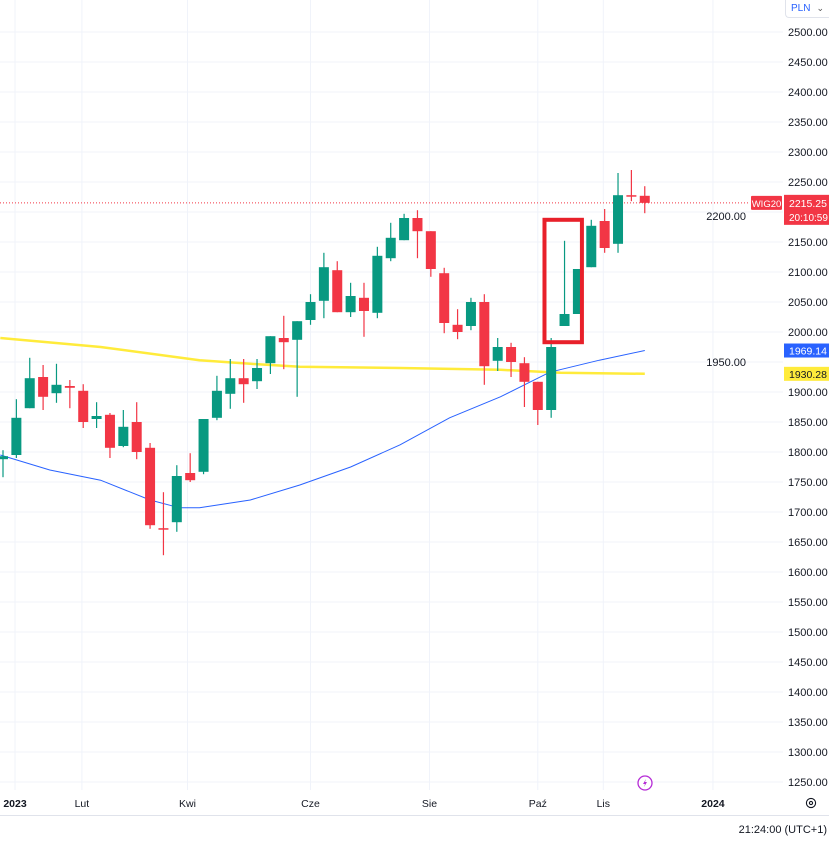 Image resolution: width=829 pixels, height=843 pixels. Describe the element at coordinates (363, 804) in the screenshot. I see `time-axis: 2023 Lut Kwi Cze Sie Paź Lis 2024` at that location.